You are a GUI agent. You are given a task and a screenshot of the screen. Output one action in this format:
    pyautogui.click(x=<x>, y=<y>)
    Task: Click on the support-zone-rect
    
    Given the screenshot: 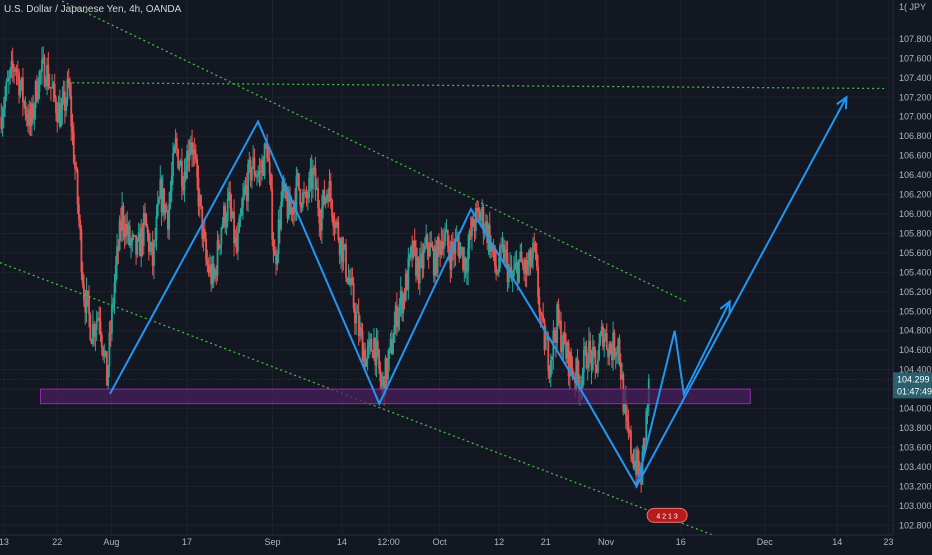 What is the action you would take?
    pyautogui.click(x=395, y=396)
    